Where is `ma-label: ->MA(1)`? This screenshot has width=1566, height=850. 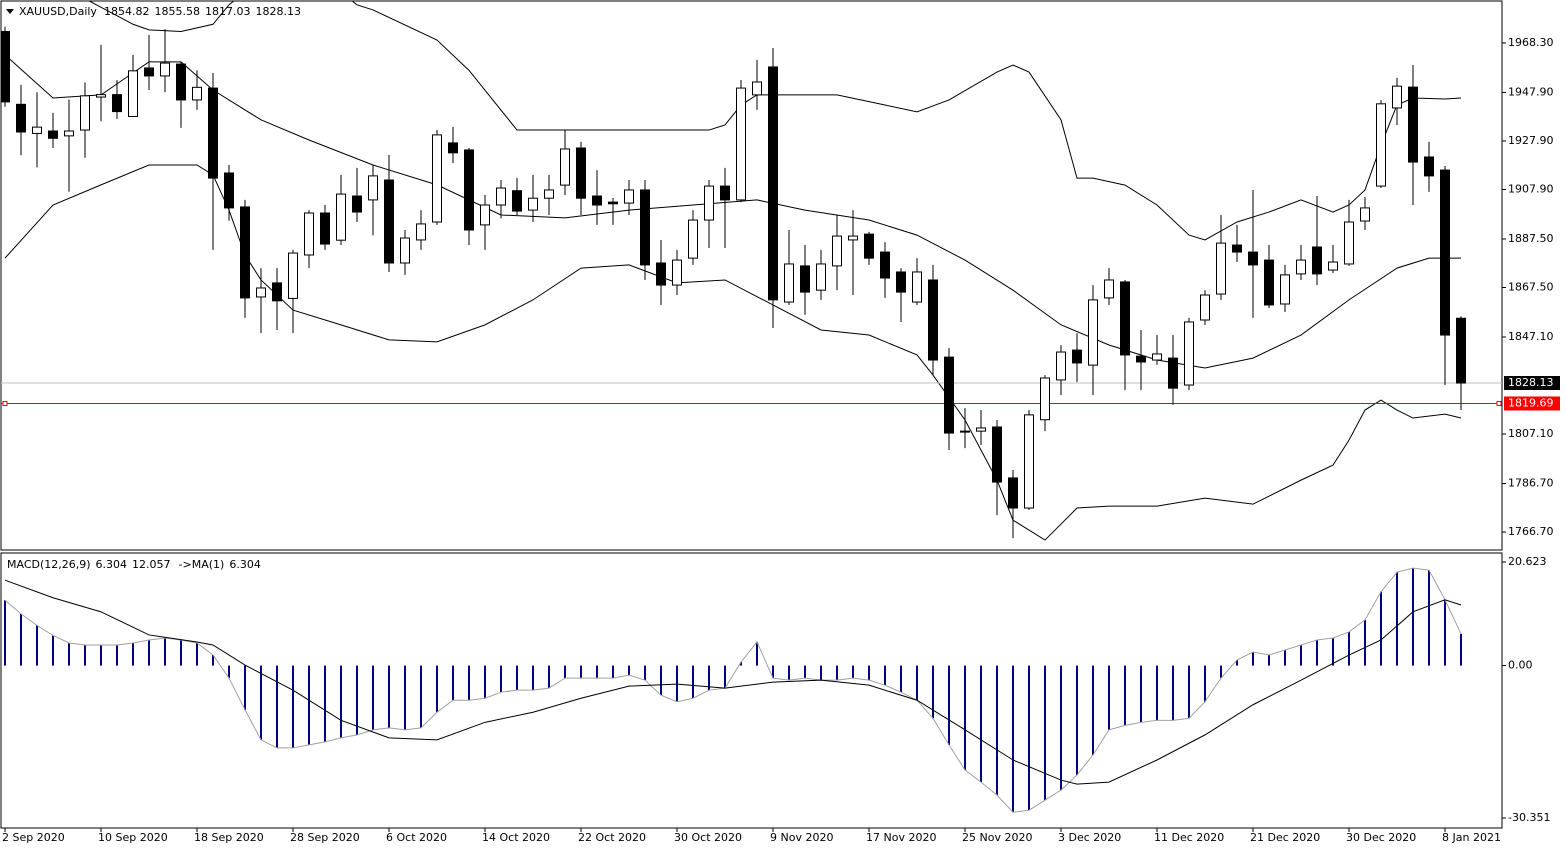 ma-label: ->MA(1) is located at coordinates (202, 564).